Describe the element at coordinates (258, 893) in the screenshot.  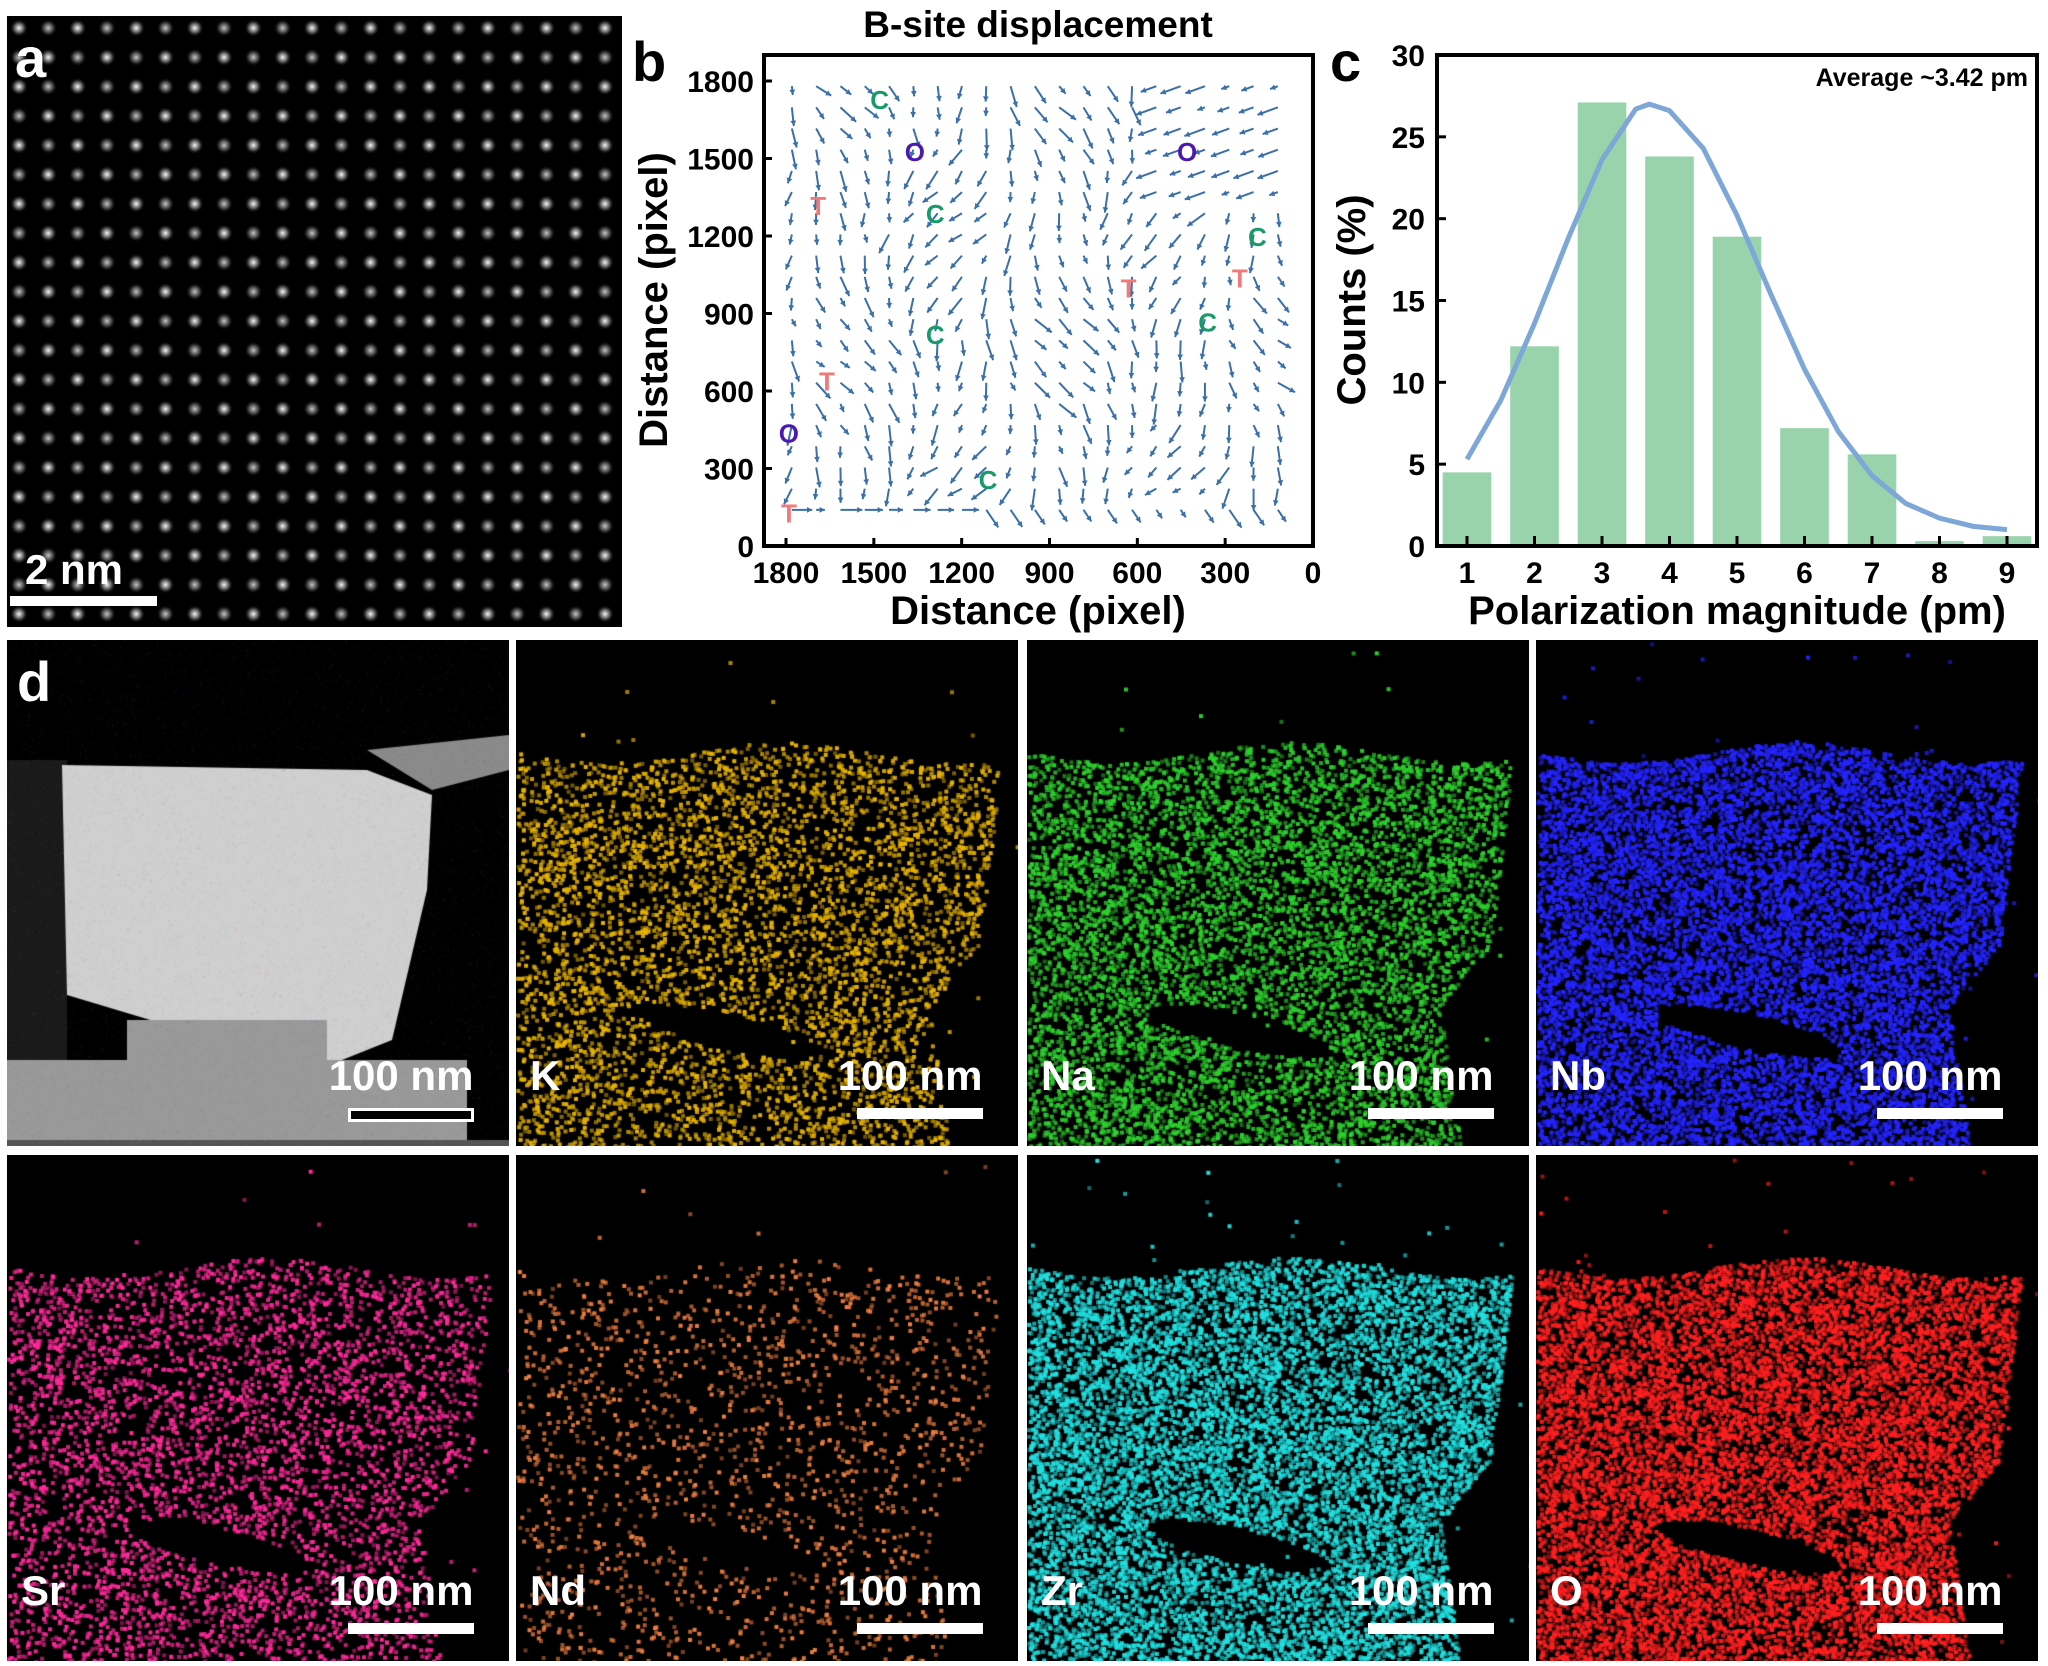
I see `haadf-overview-image: d 100 nm` at that location.